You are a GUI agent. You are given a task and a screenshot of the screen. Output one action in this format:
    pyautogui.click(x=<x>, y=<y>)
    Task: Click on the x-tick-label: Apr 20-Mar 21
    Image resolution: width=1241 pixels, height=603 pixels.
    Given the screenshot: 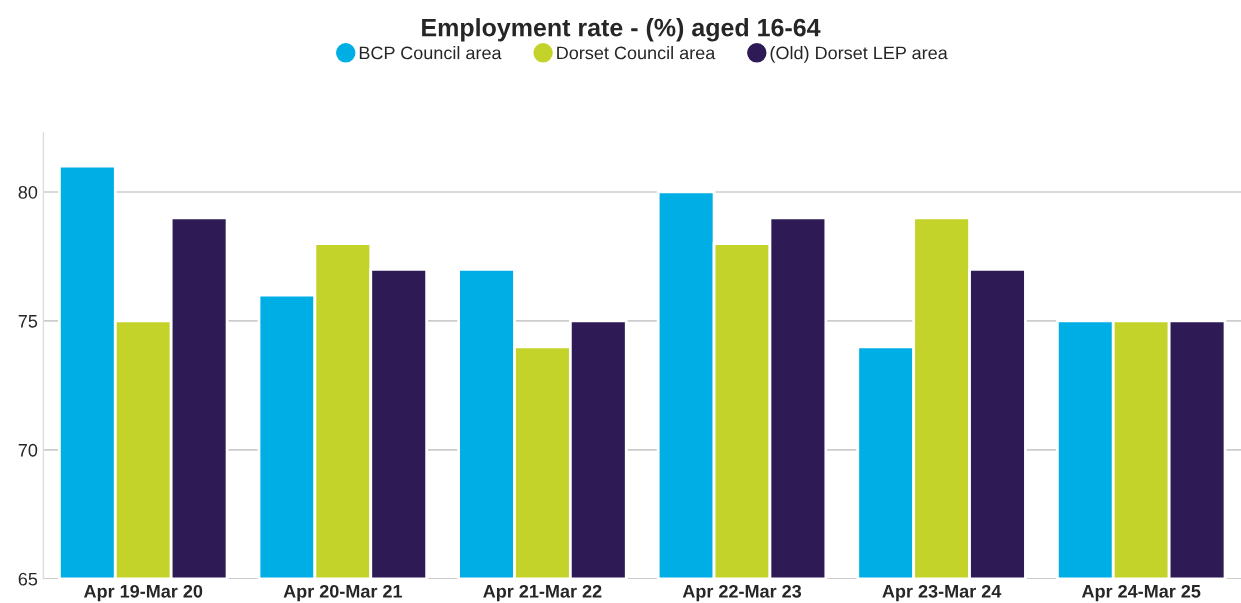 What is the action you would take?
    pyautogui.click(x=343, y=593)
    